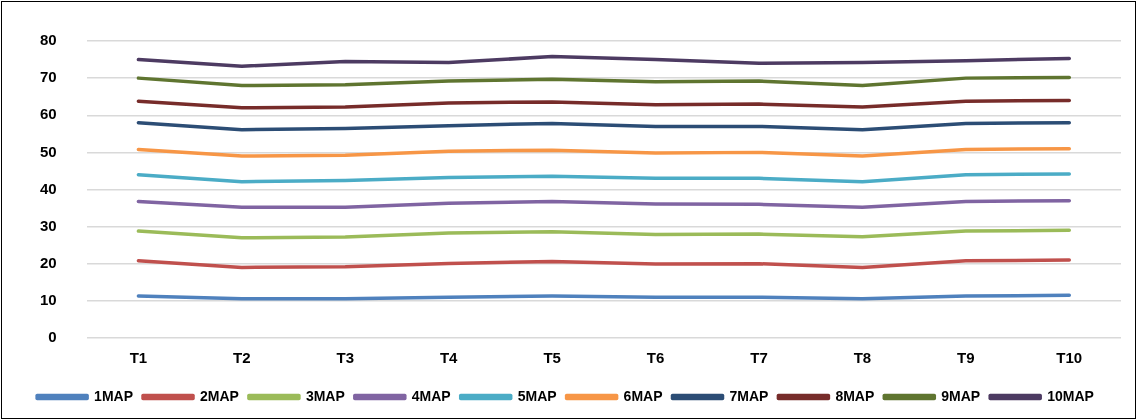 The height and width of the screenshot is (420, 1137). What do you see at coordinates (48, 40) in the screenshot?
I see `y-tick-label: 80` at bounding box center [48, 40].